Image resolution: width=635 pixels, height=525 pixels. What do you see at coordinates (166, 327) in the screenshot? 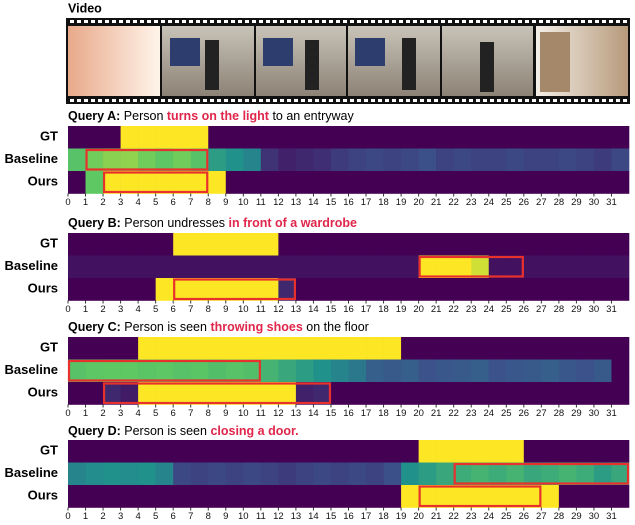
I see `query-title-part: Person is seen` at bounding box center [166, 327].